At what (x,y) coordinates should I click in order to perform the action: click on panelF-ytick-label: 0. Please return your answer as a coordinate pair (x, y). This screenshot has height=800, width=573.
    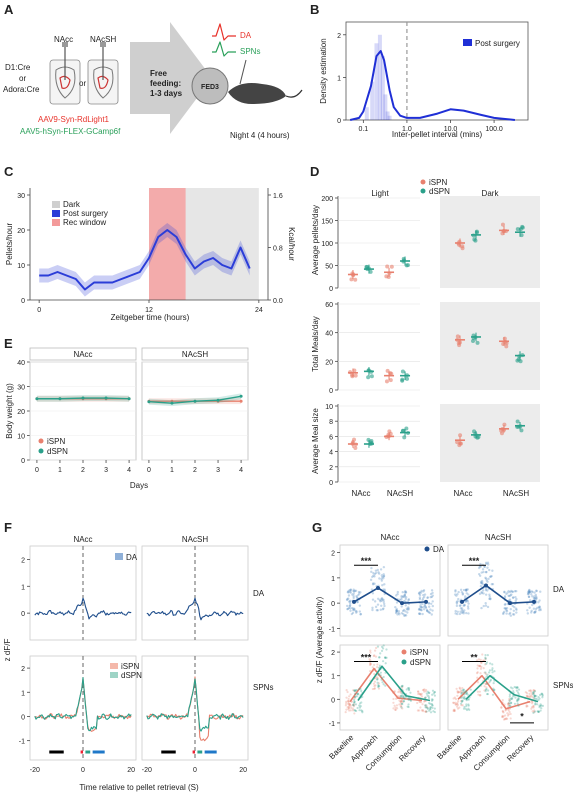
    Looking at the image, I should click on (23, 717).